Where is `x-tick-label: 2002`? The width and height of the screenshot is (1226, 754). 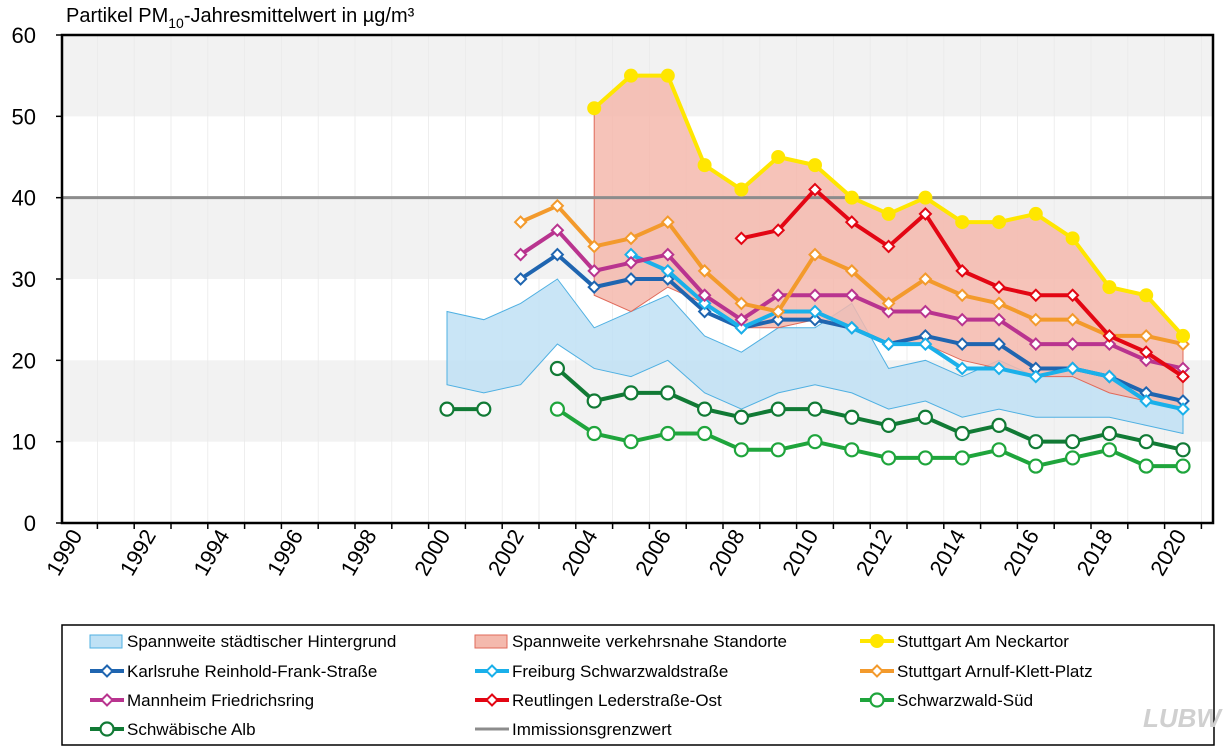 x-tick-label: 2002 is located at coordinates (506, 552).